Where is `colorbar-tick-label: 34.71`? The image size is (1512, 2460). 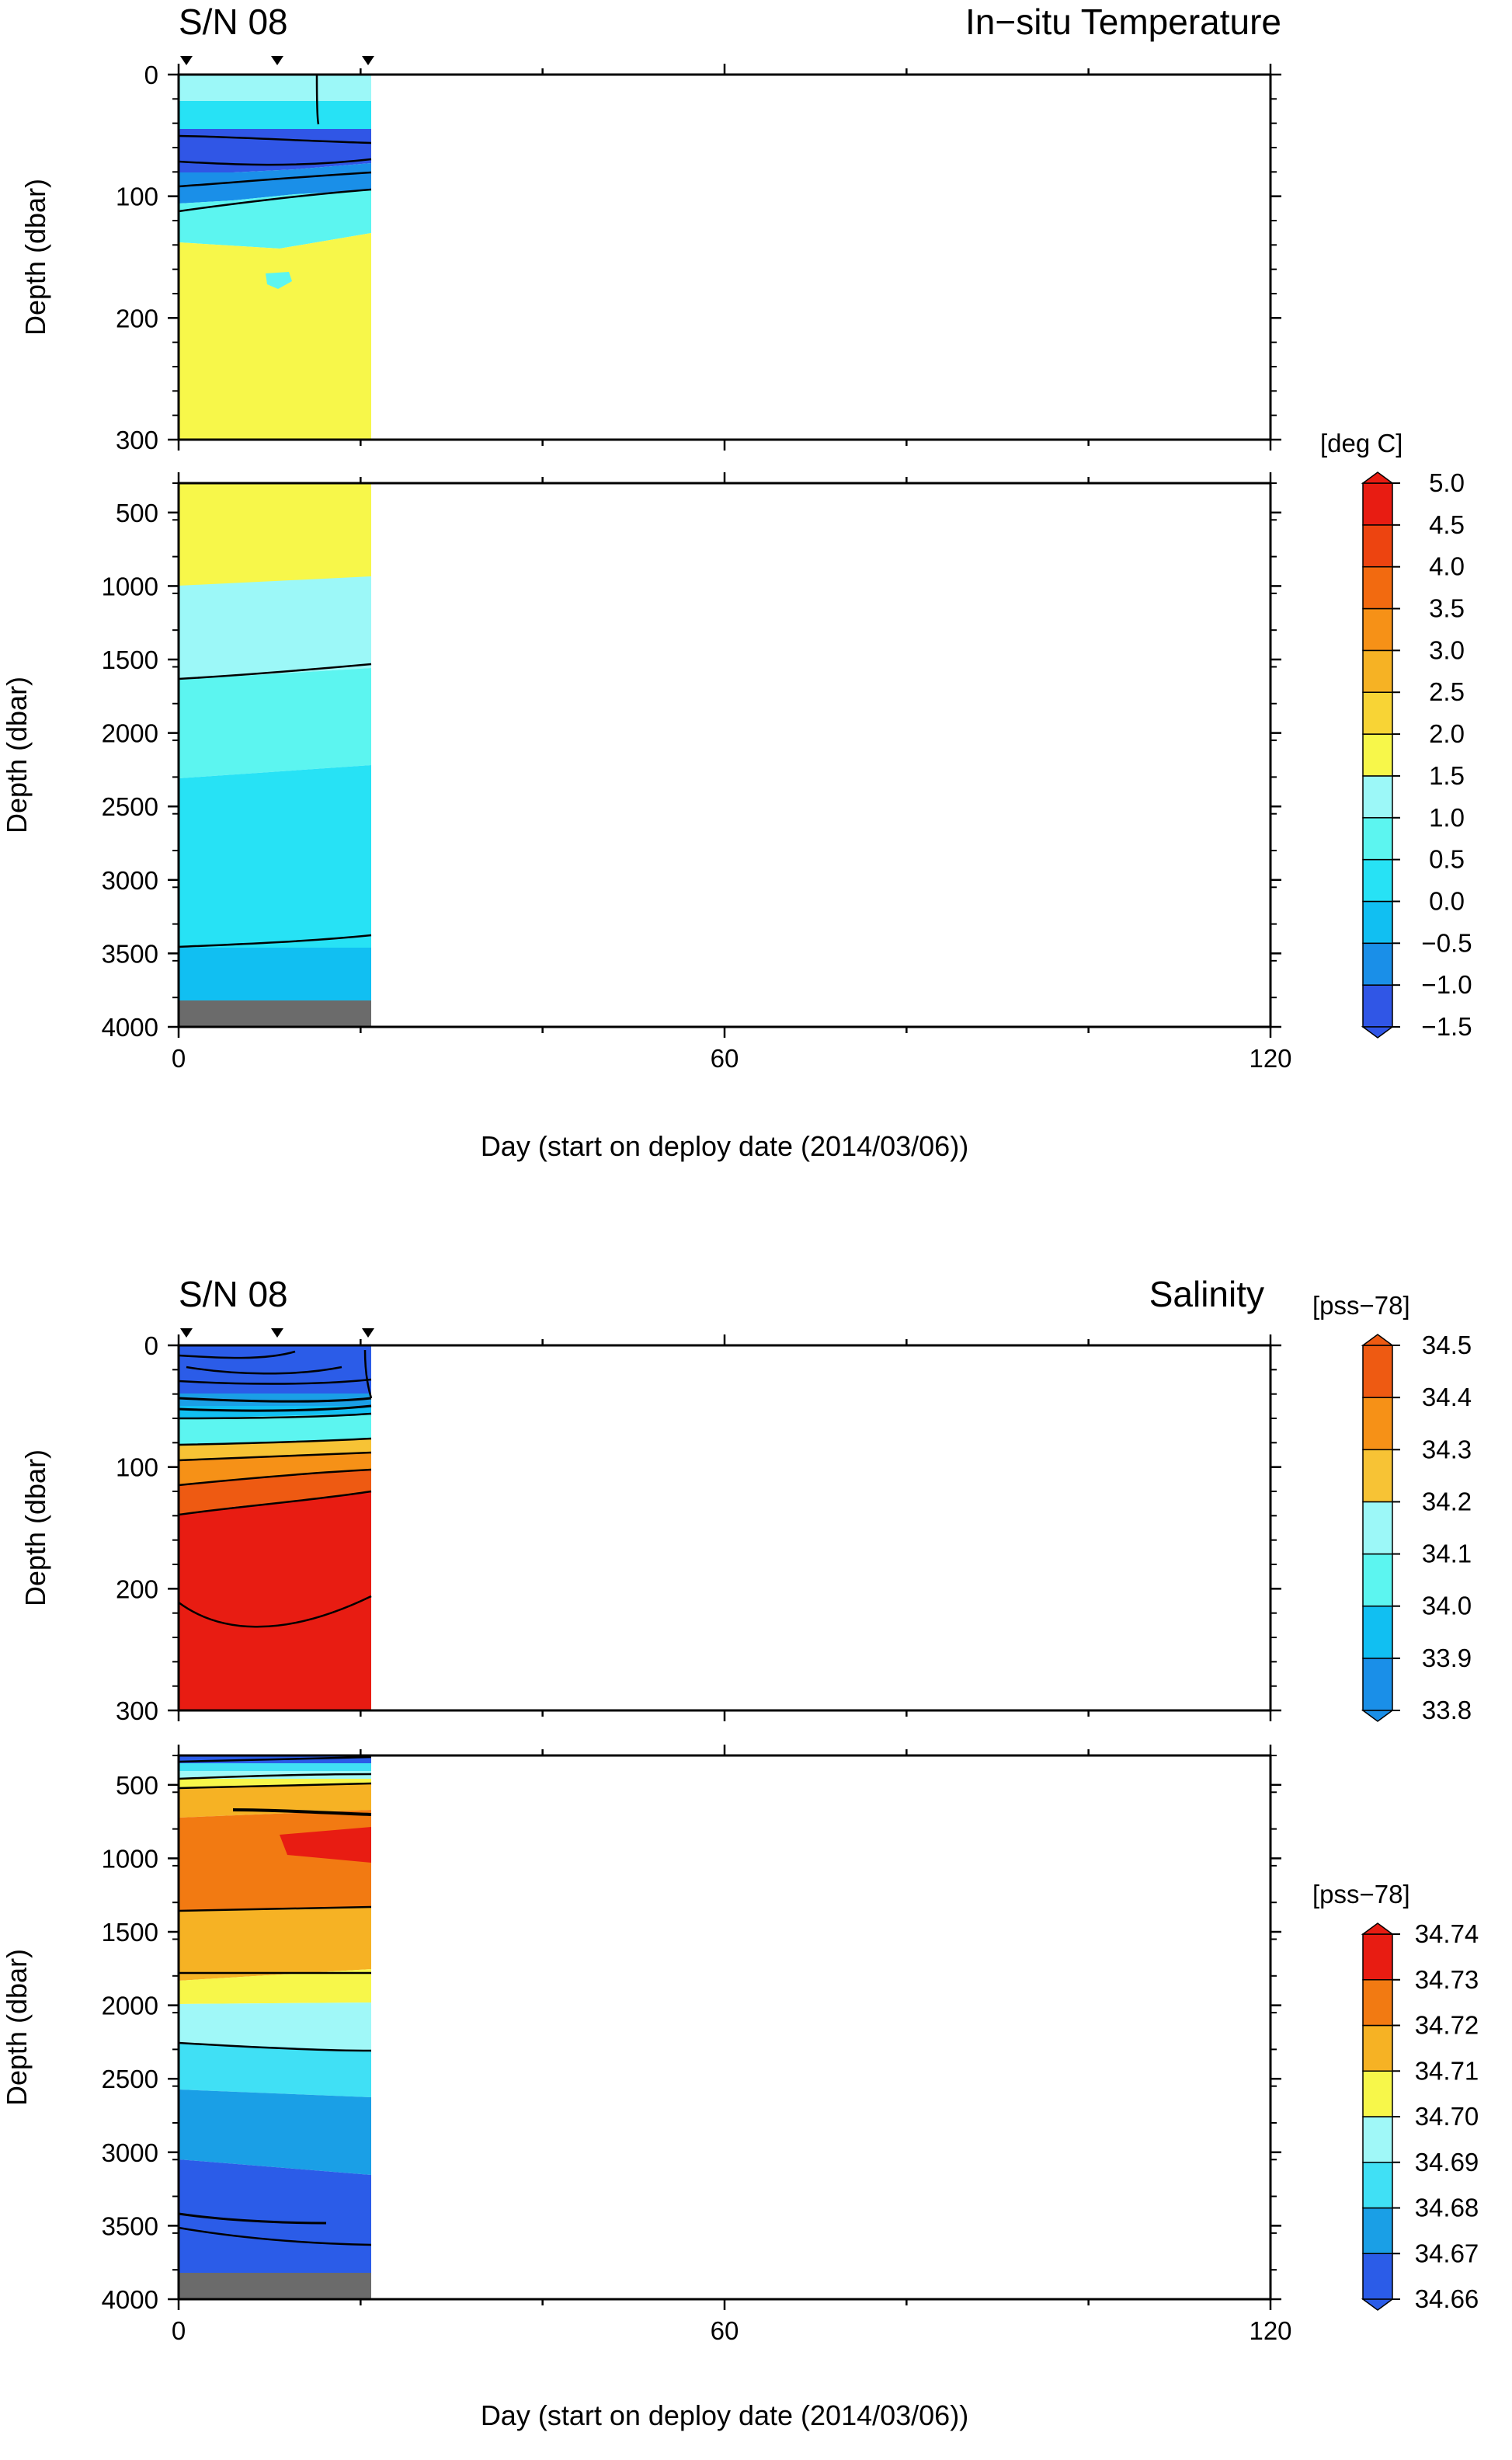 colorbar-tick-label: 34.71 is located at coordinates (1447, 2070).